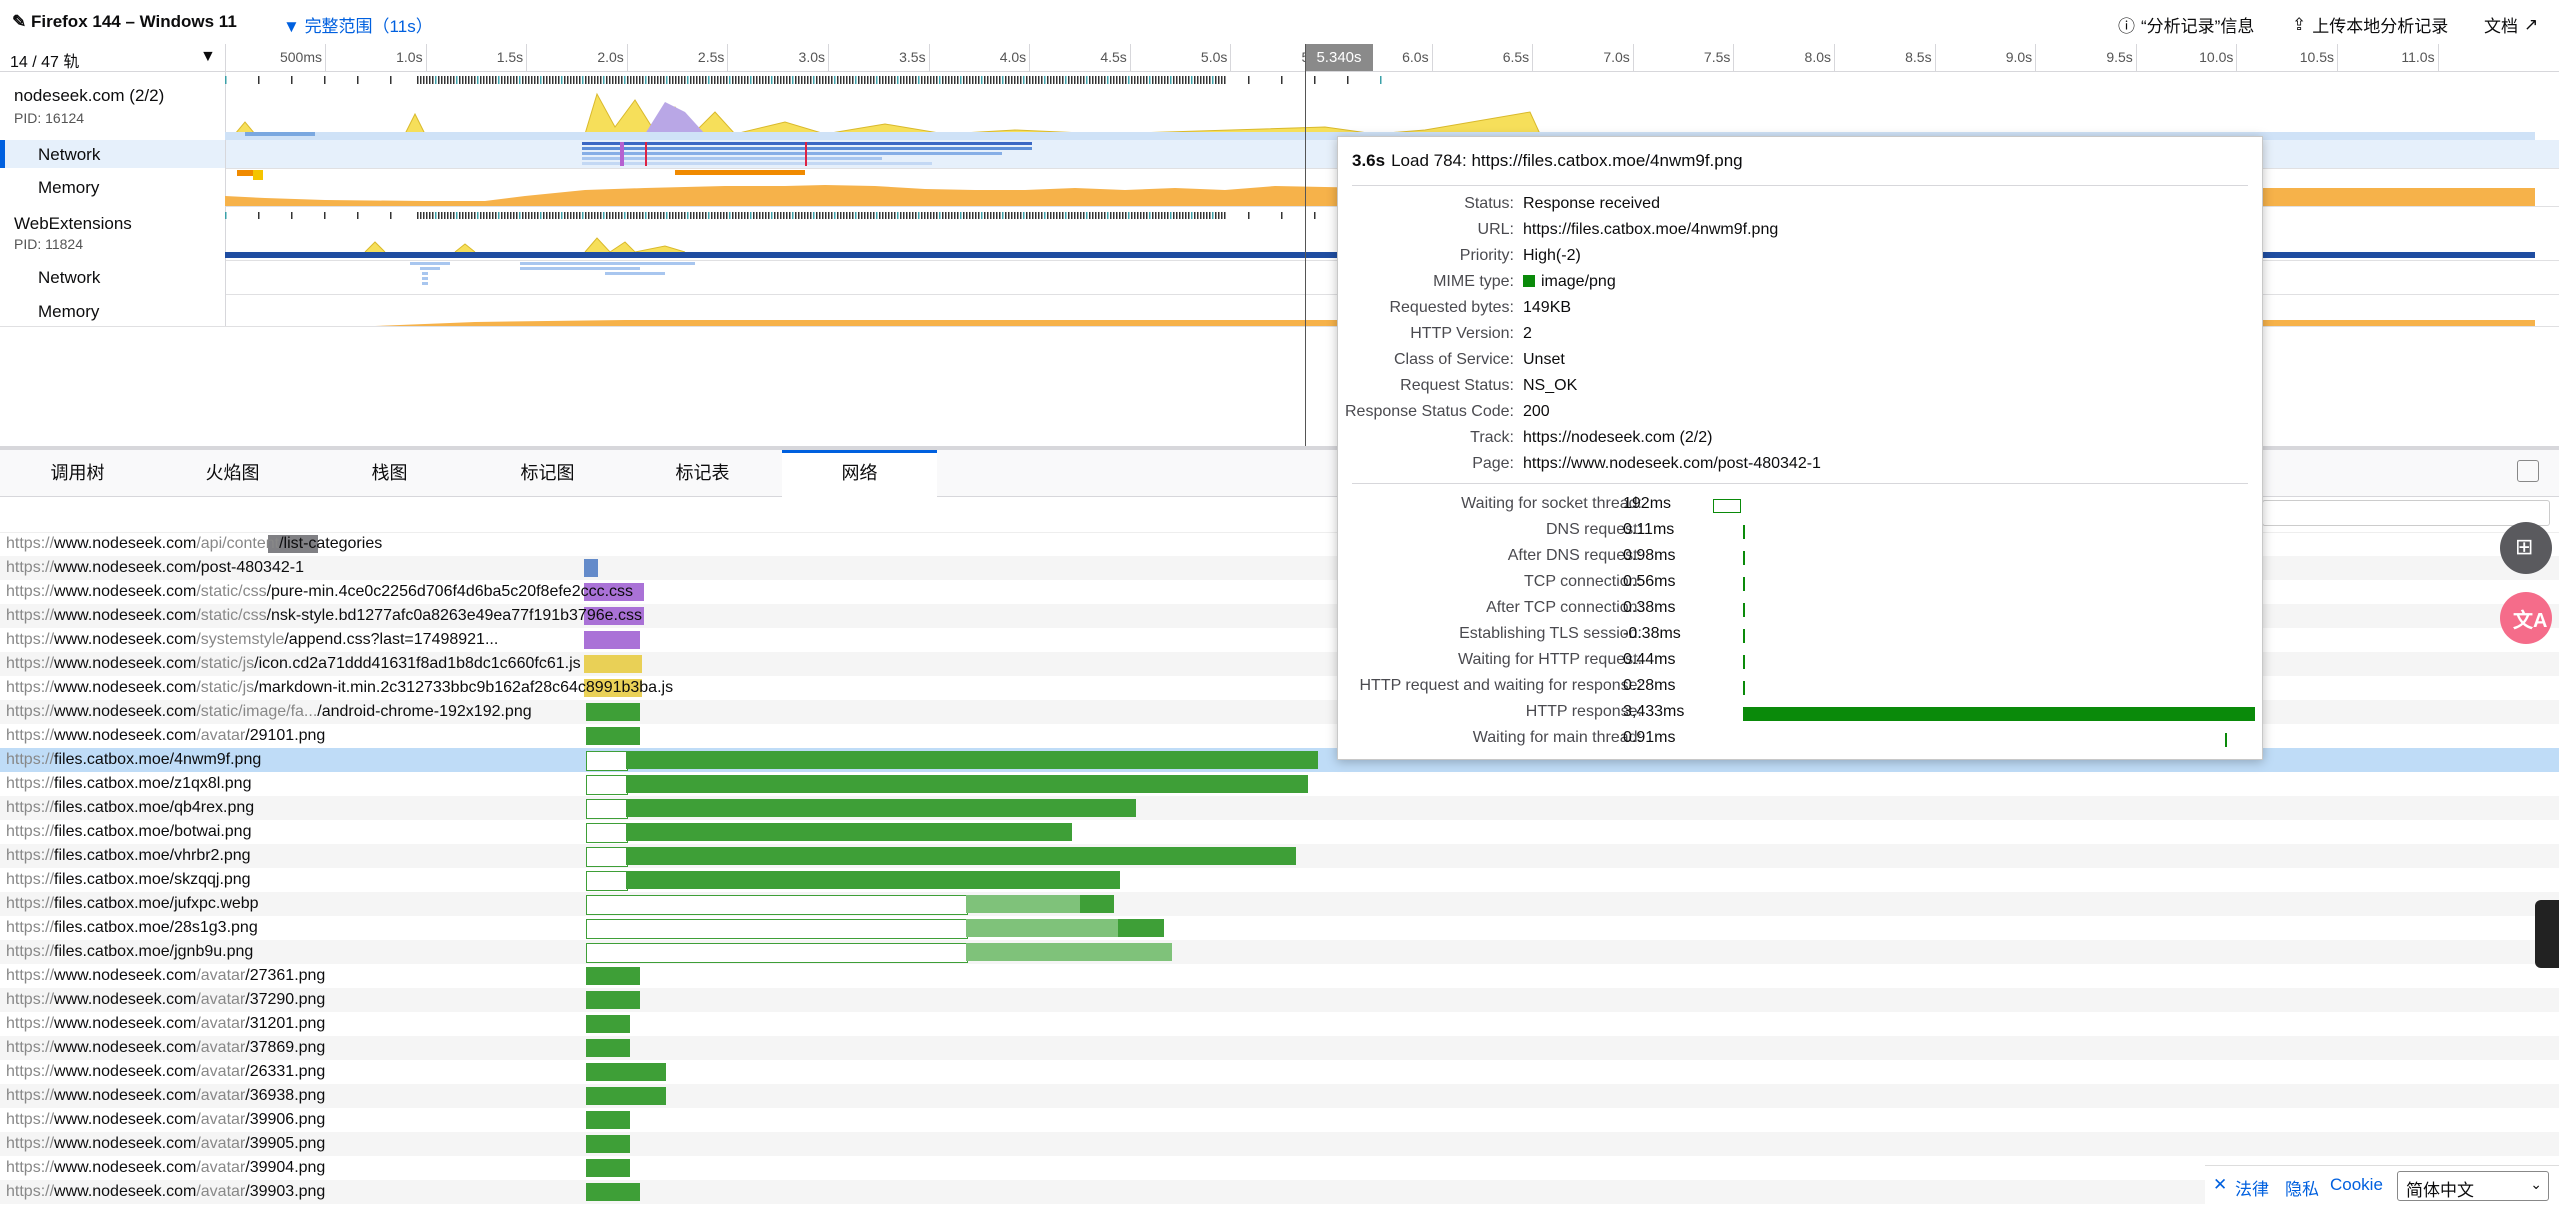  Describe the element at coordinates (811, 57) in the screenshot. I see `time-tick-label: 3.0s` at that location.